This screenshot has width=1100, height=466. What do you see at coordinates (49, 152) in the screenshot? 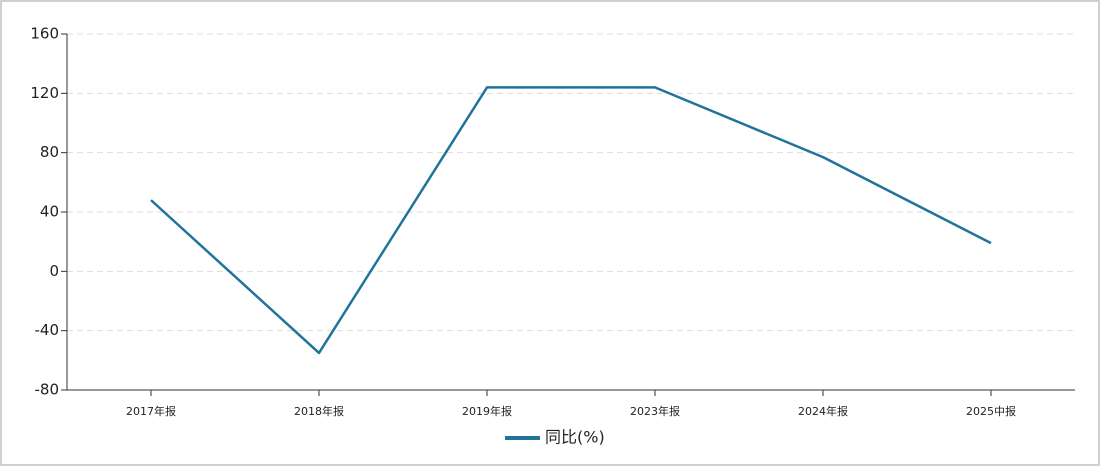
I see `y-tick-label: 80` at bounding box center [49, 152].